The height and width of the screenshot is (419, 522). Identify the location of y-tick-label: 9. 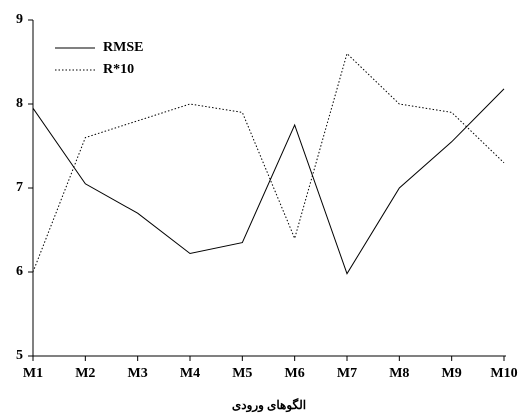
(19, 19).